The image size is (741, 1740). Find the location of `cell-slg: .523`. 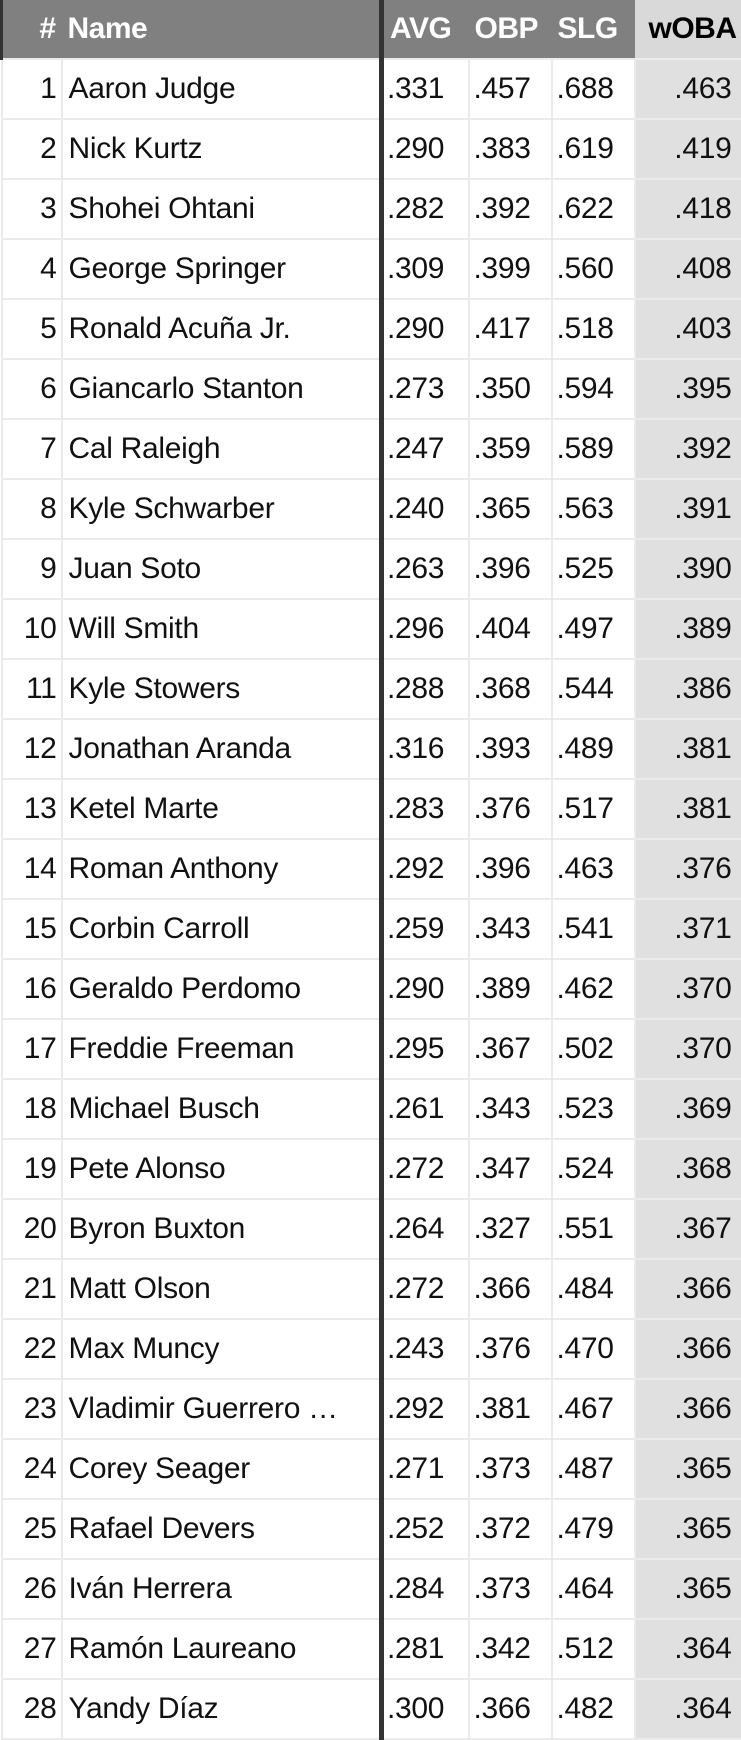

cell-slg: .523 is located at coordinates (593, 1109).